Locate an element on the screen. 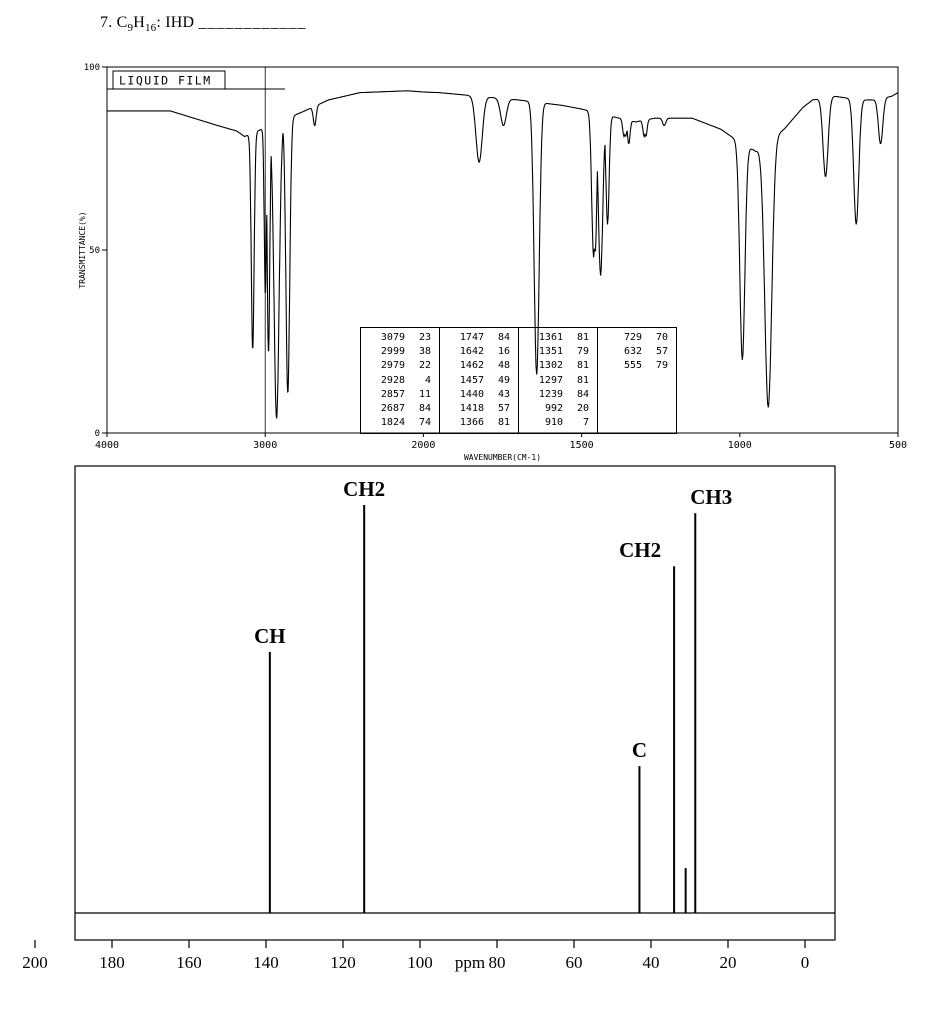 Image resolution: width=947 pixels, height=1024 pixels. ir-xtick-label: 3000 is located at coordinates (265, 445).